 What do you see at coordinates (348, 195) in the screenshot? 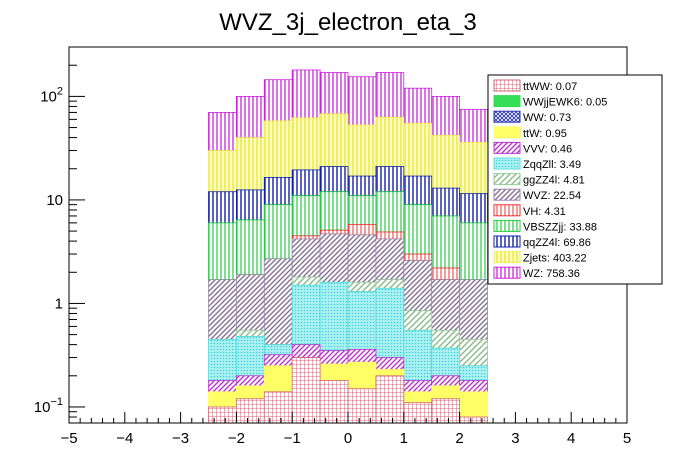
I see `series-qqzz4l` at bounding box center [348, 195].